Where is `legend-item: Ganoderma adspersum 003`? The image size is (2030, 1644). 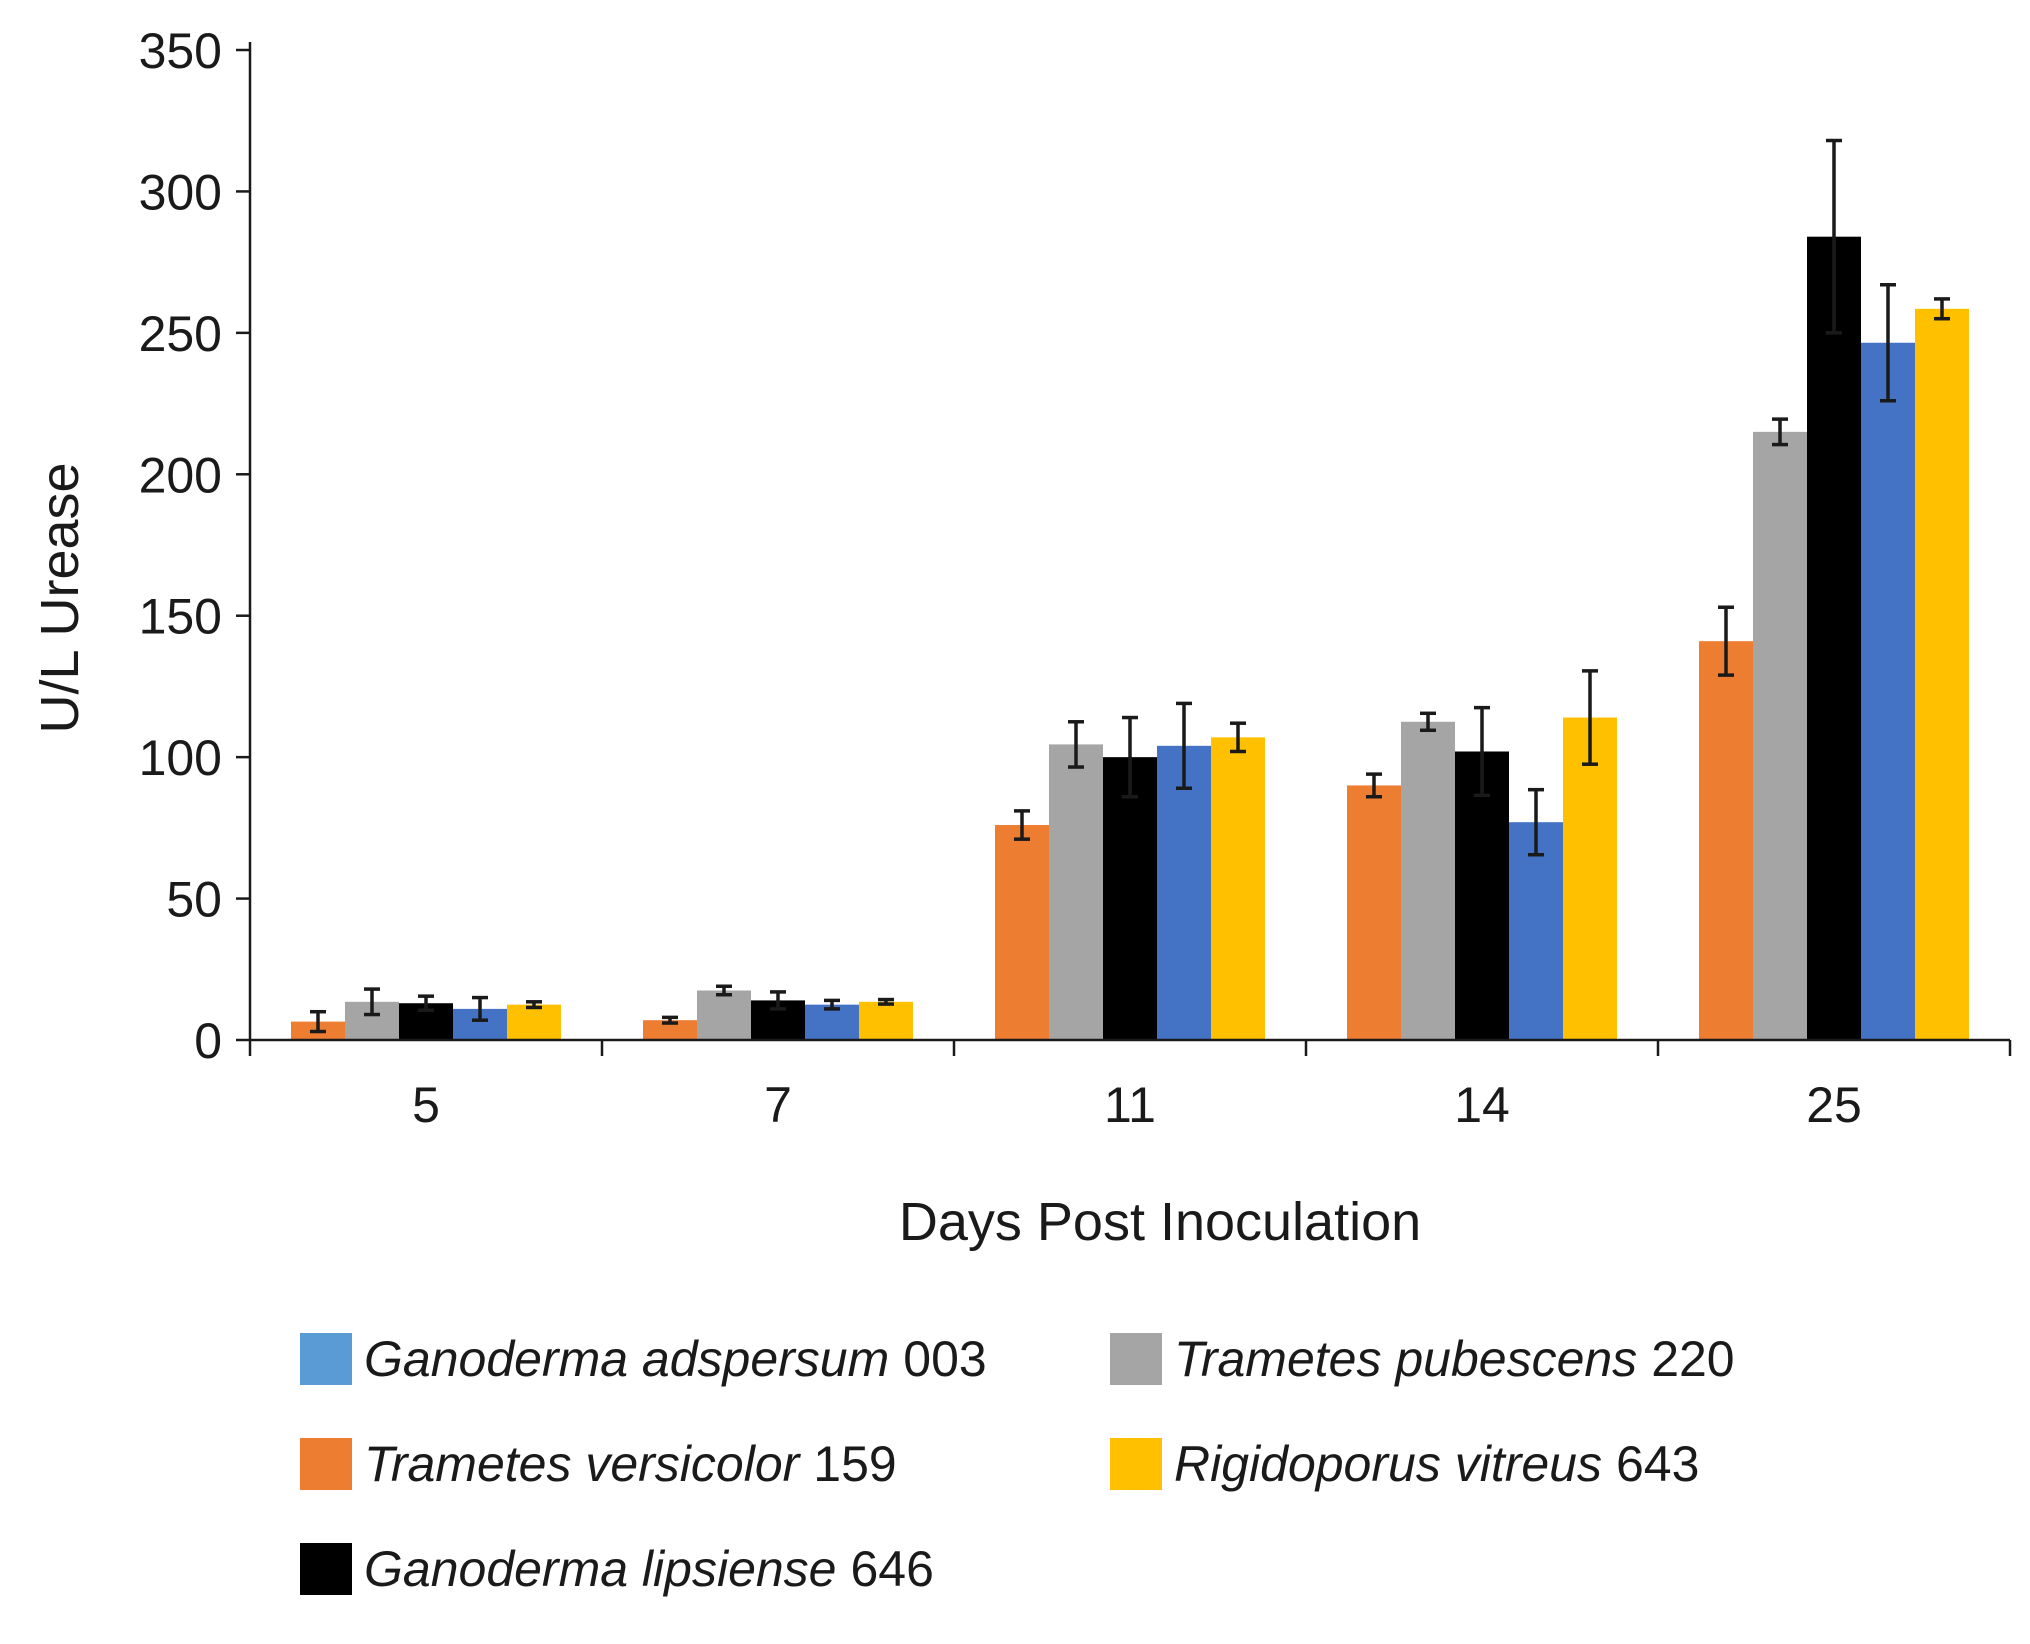
legend-item: Ganoderma adspersum 003 is located at coordinates (643, 1359).